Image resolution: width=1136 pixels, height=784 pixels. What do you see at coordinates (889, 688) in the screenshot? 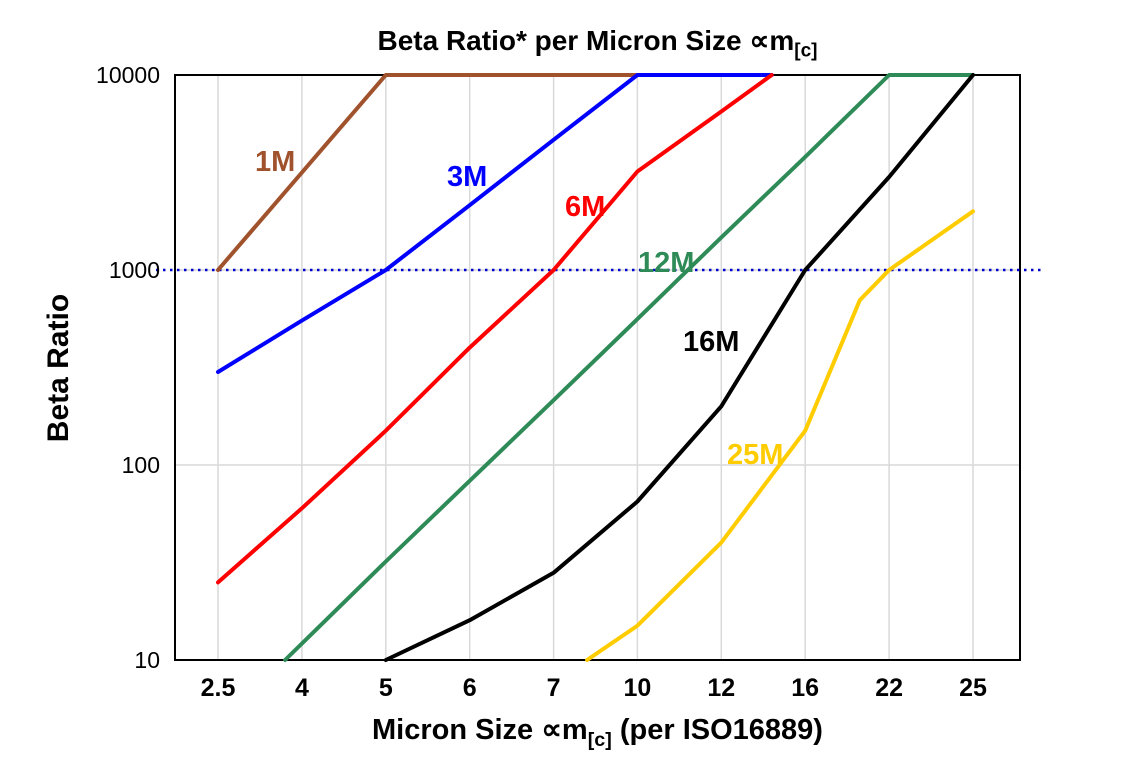
I see `x-tick-label: 22` at bounding box center [889, 688].